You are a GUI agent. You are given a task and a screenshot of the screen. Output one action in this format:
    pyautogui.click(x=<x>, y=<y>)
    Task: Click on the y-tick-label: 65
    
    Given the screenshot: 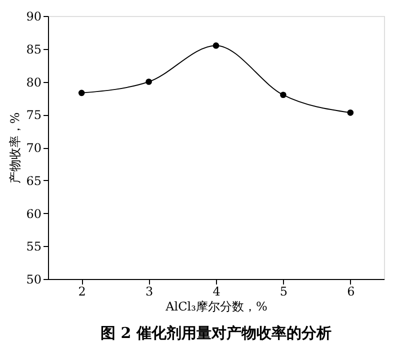 What is the action you would take?
    pyautogui.click(x=34, y=181)
    